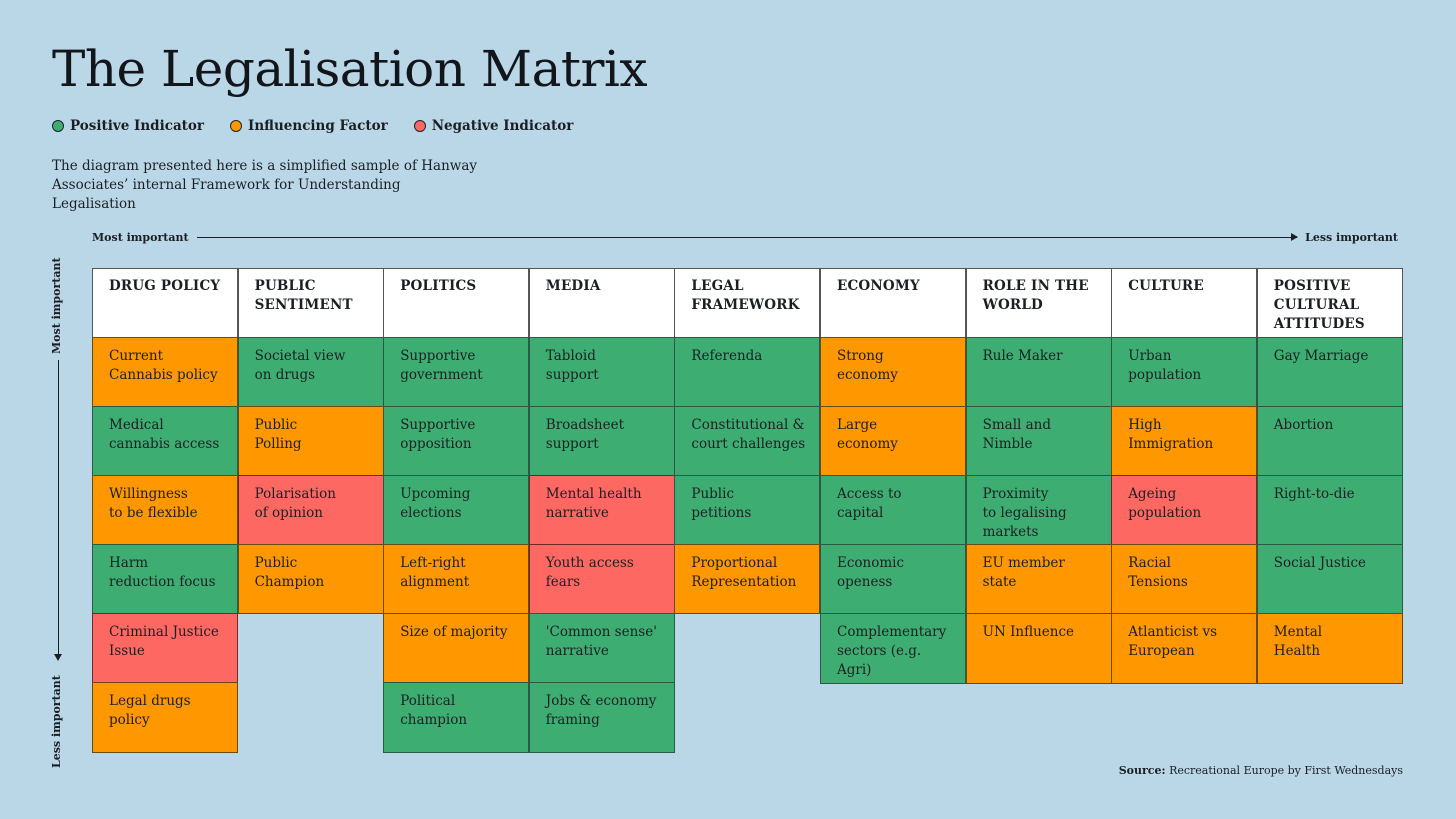 This screenshot has height=819, width=1456. Describe the element at coordinates (58, 512) in the screenshot. I see `vertical-importance-axis: Most important Less important` at that location.